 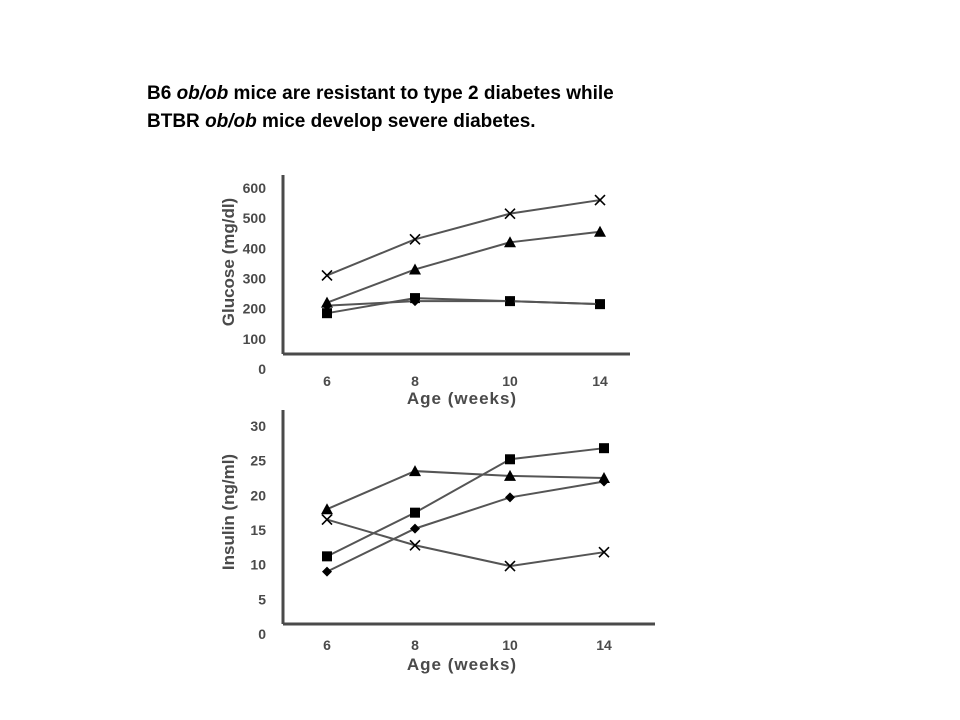 What do you see at coordinates (327, 313) in the screenshot?
I see `glucose-series-square-point` at bounding box center [327, 313].